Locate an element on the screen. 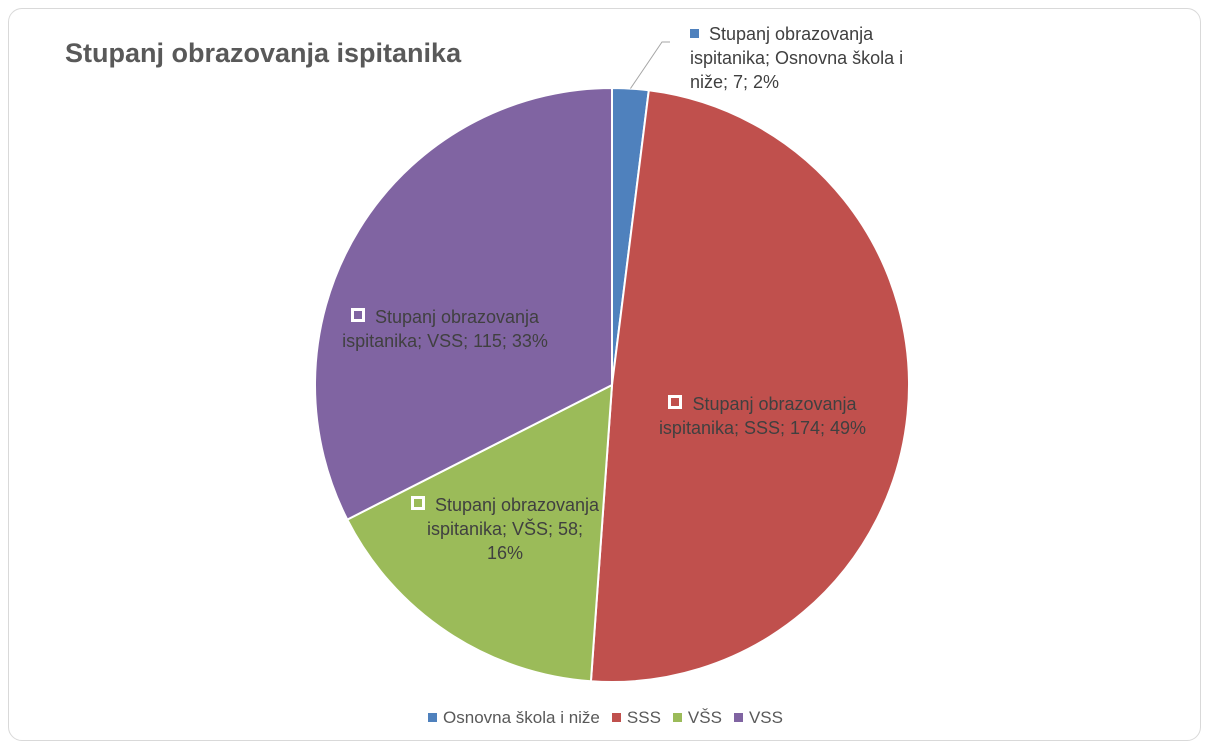 This screenshot has width=1211, height=751. legend-item: SSS is located at coordinates (636, 718).